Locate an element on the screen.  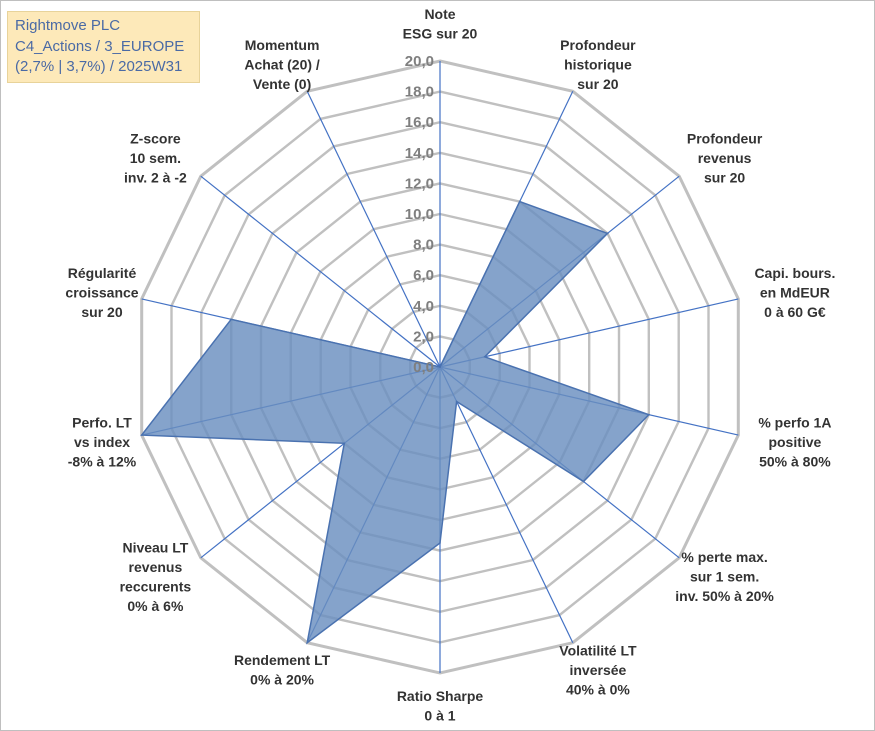
axis-label-2-line-1: Profondeur is located at coordinates (598, 45).